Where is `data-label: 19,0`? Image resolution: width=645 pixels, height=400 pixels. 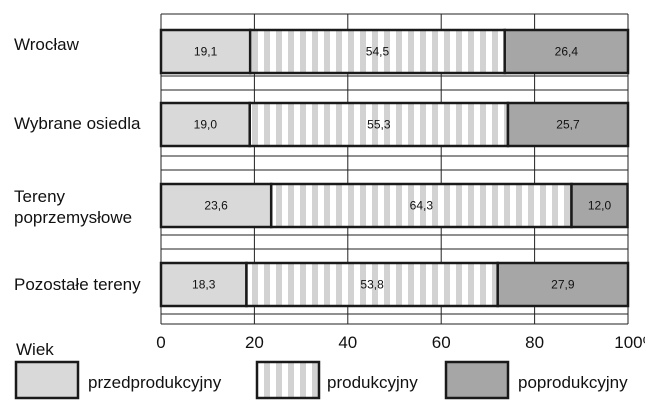 data-label: 19,0 is located at coordinates (206, 125).